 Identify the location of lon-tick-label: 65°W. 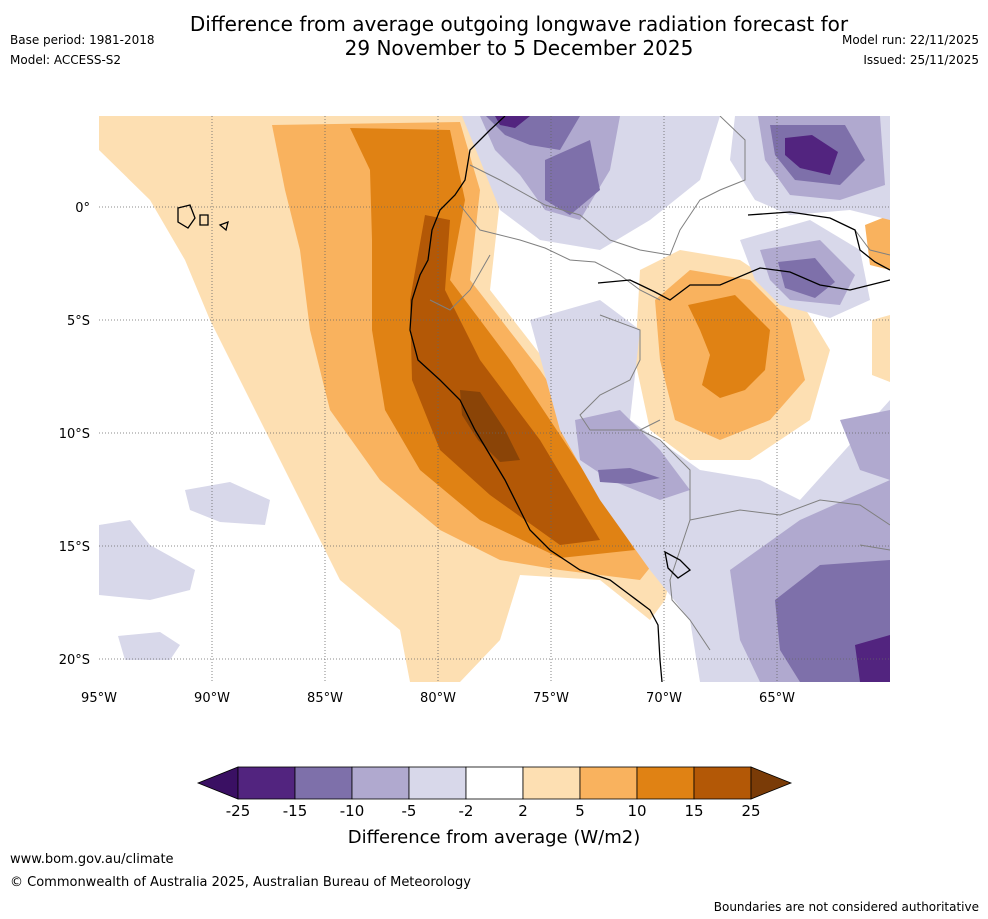
(777, 698).